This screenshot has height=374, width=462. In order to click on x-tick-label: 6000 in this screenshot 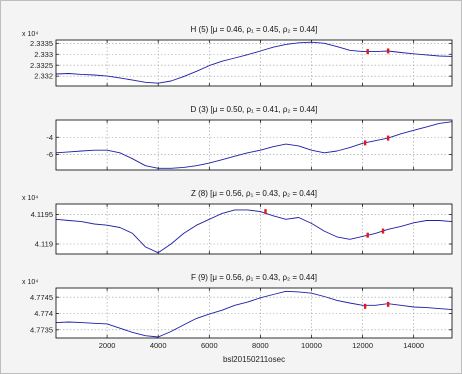, I will do `click(209, 345)`.